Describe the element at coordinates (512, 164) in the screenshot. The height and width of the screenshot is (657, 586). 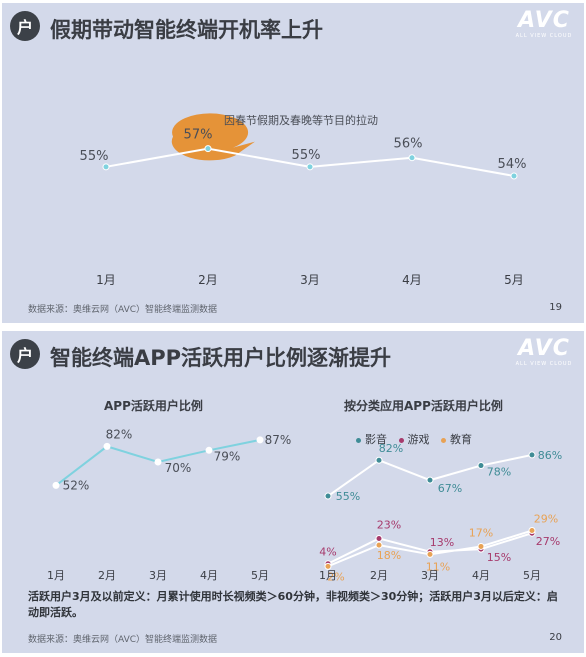
I see `boot-rate-data-label: 54%` at that location.